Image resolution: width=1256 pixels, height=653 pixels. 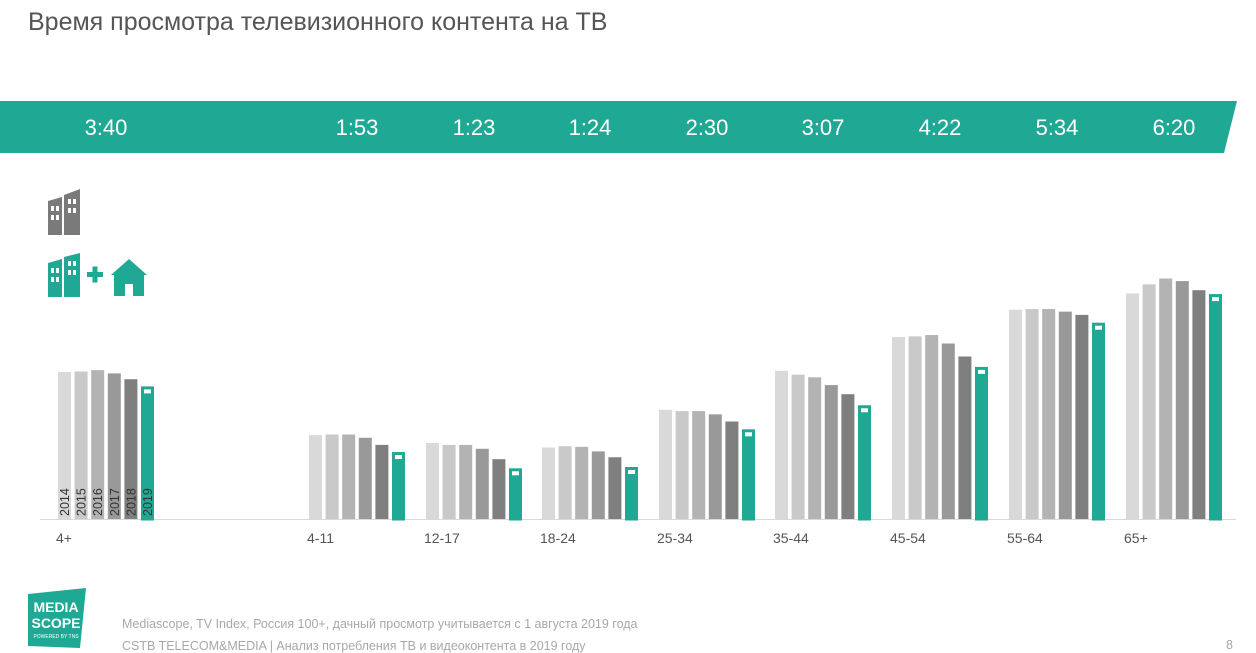 What do you see at coordinates (97, 275) in the screenshot?
I see `building-plus-home-icon` at bounding box center [97, 275].